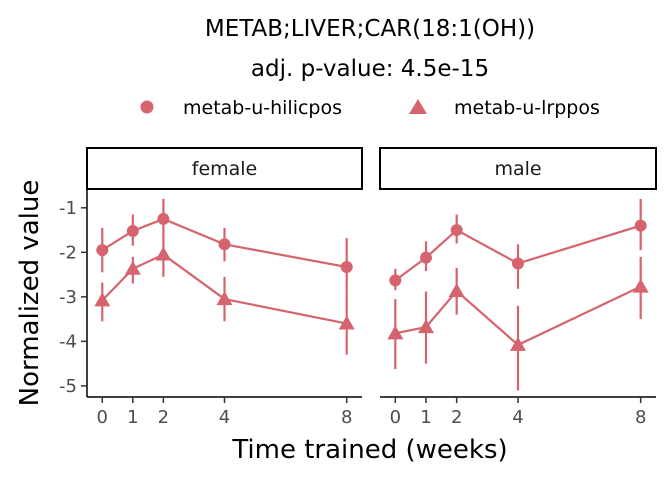  What do you see at coordinates (68, 208) in the screenshot?
I see `y-tick-label: -1` at bounding box center [68, 208].